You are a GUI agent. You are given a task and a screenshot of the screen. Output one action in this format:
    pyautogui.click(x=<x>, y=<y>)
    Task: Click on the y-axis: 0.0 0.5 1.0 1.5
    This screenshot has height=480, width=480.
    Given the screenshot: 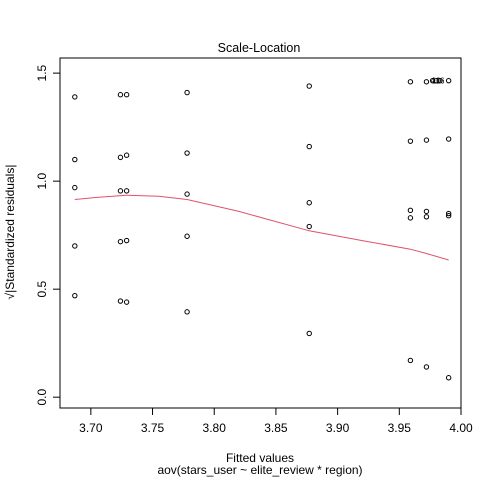 What is the action you would take?
    pyautogui.click(x=47, y=235)
    